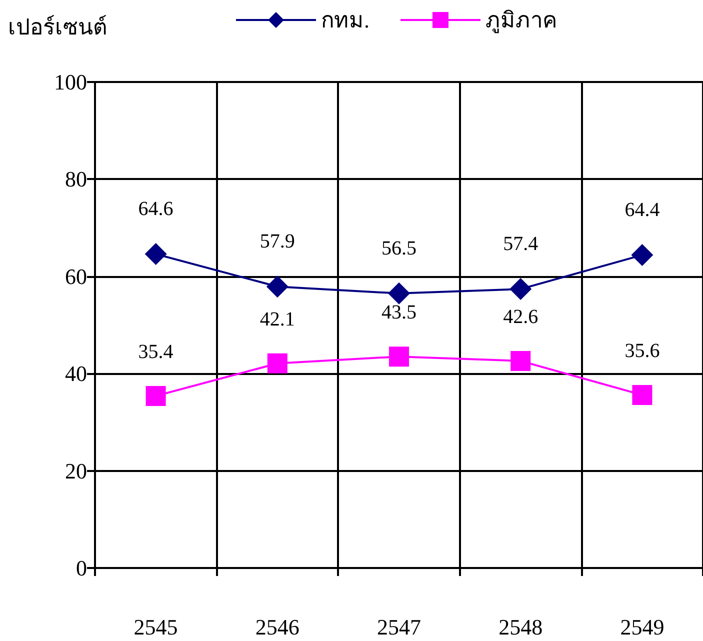  Describe the element at coordinates (277, 627) in the screenshot. I see `x-tick-label: 2546` at that location.